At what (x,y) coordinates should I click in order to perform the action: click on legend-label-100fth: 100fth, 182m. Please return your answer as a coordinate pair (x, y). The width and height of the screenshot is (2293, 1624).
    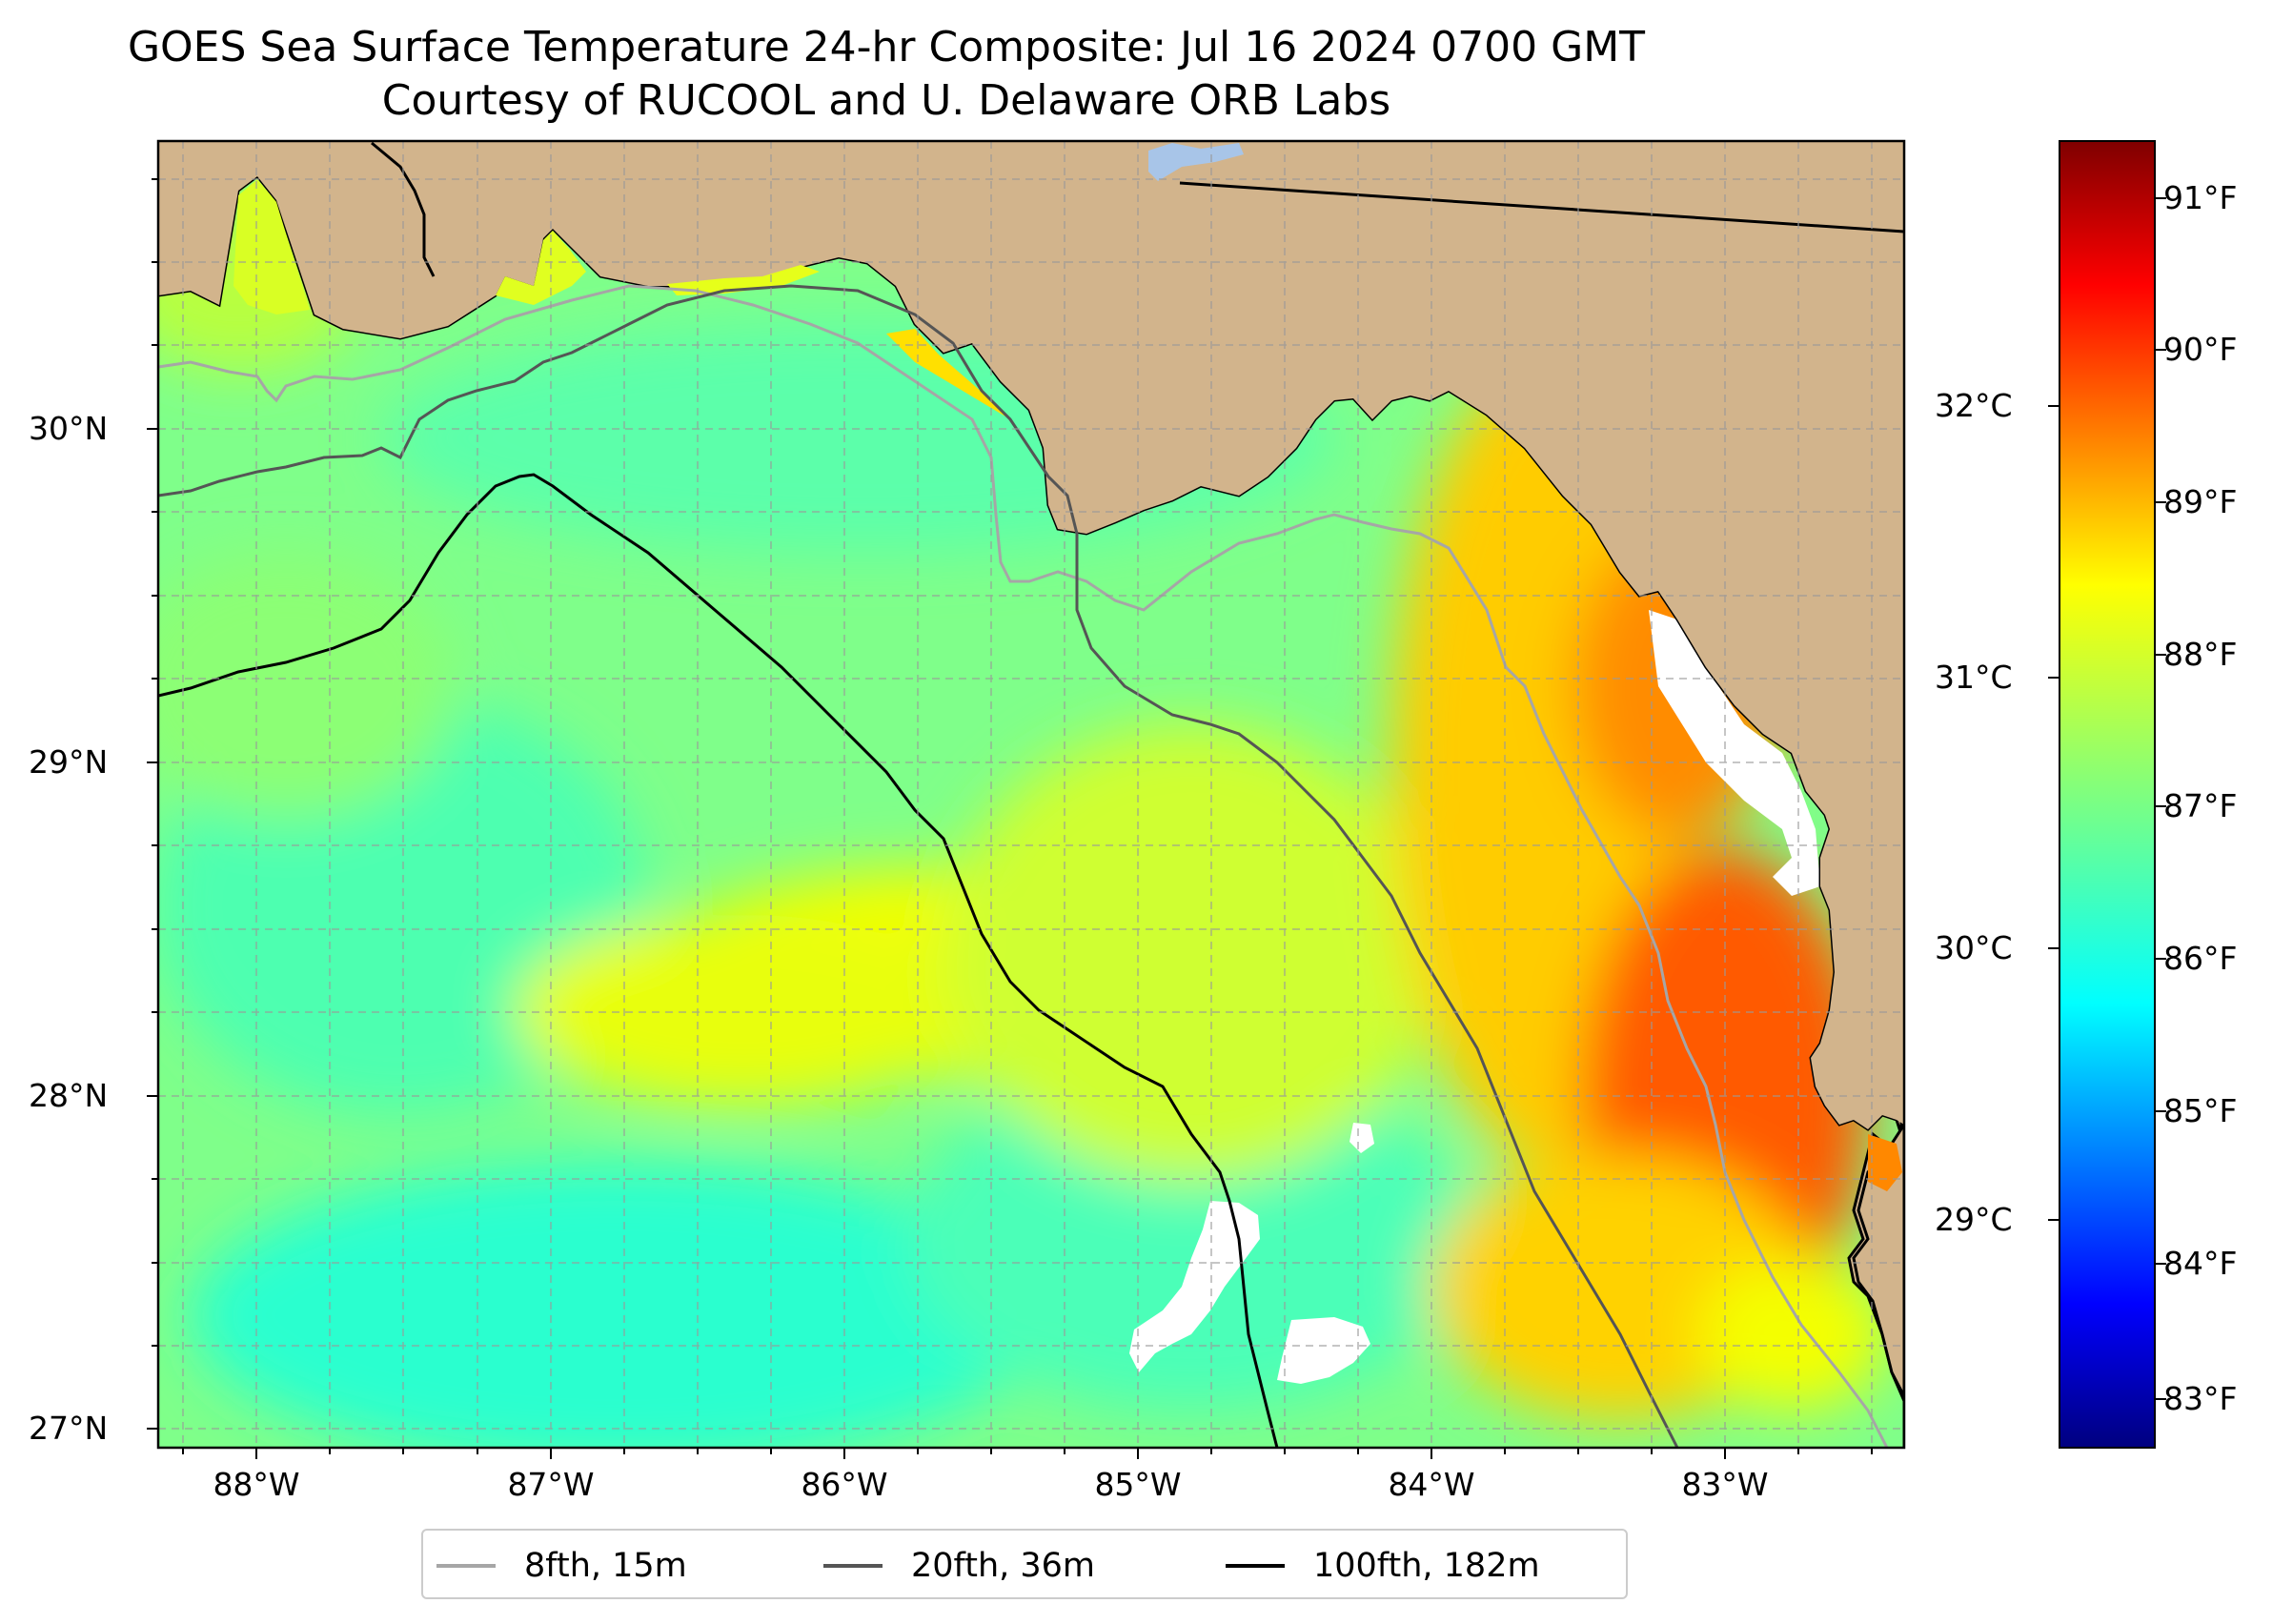
    Looking at the image, I should click on (1426, 1566).